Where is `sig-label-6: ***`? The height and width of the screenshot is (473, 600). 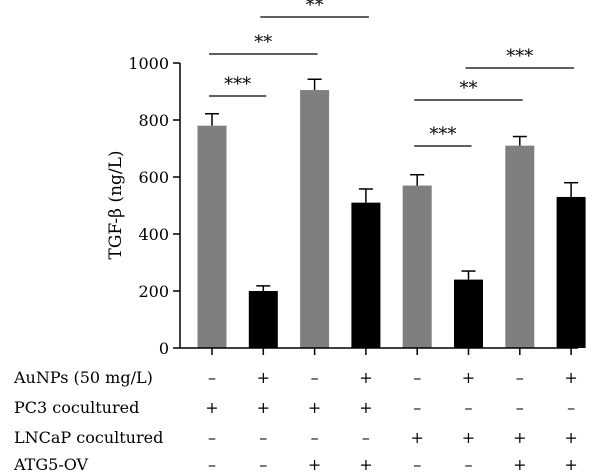 sig-label-6: *** is located at coordinates (519, 56).